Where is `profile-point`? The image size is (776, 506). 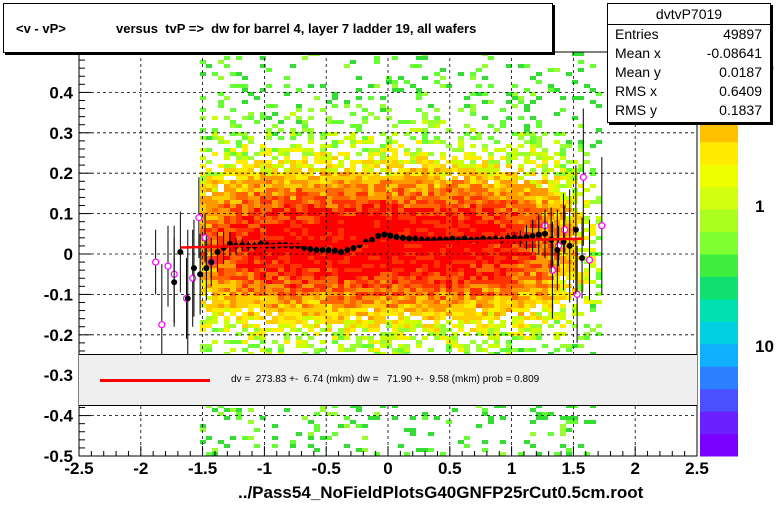
profile-point is located at coordinates (174, 282).